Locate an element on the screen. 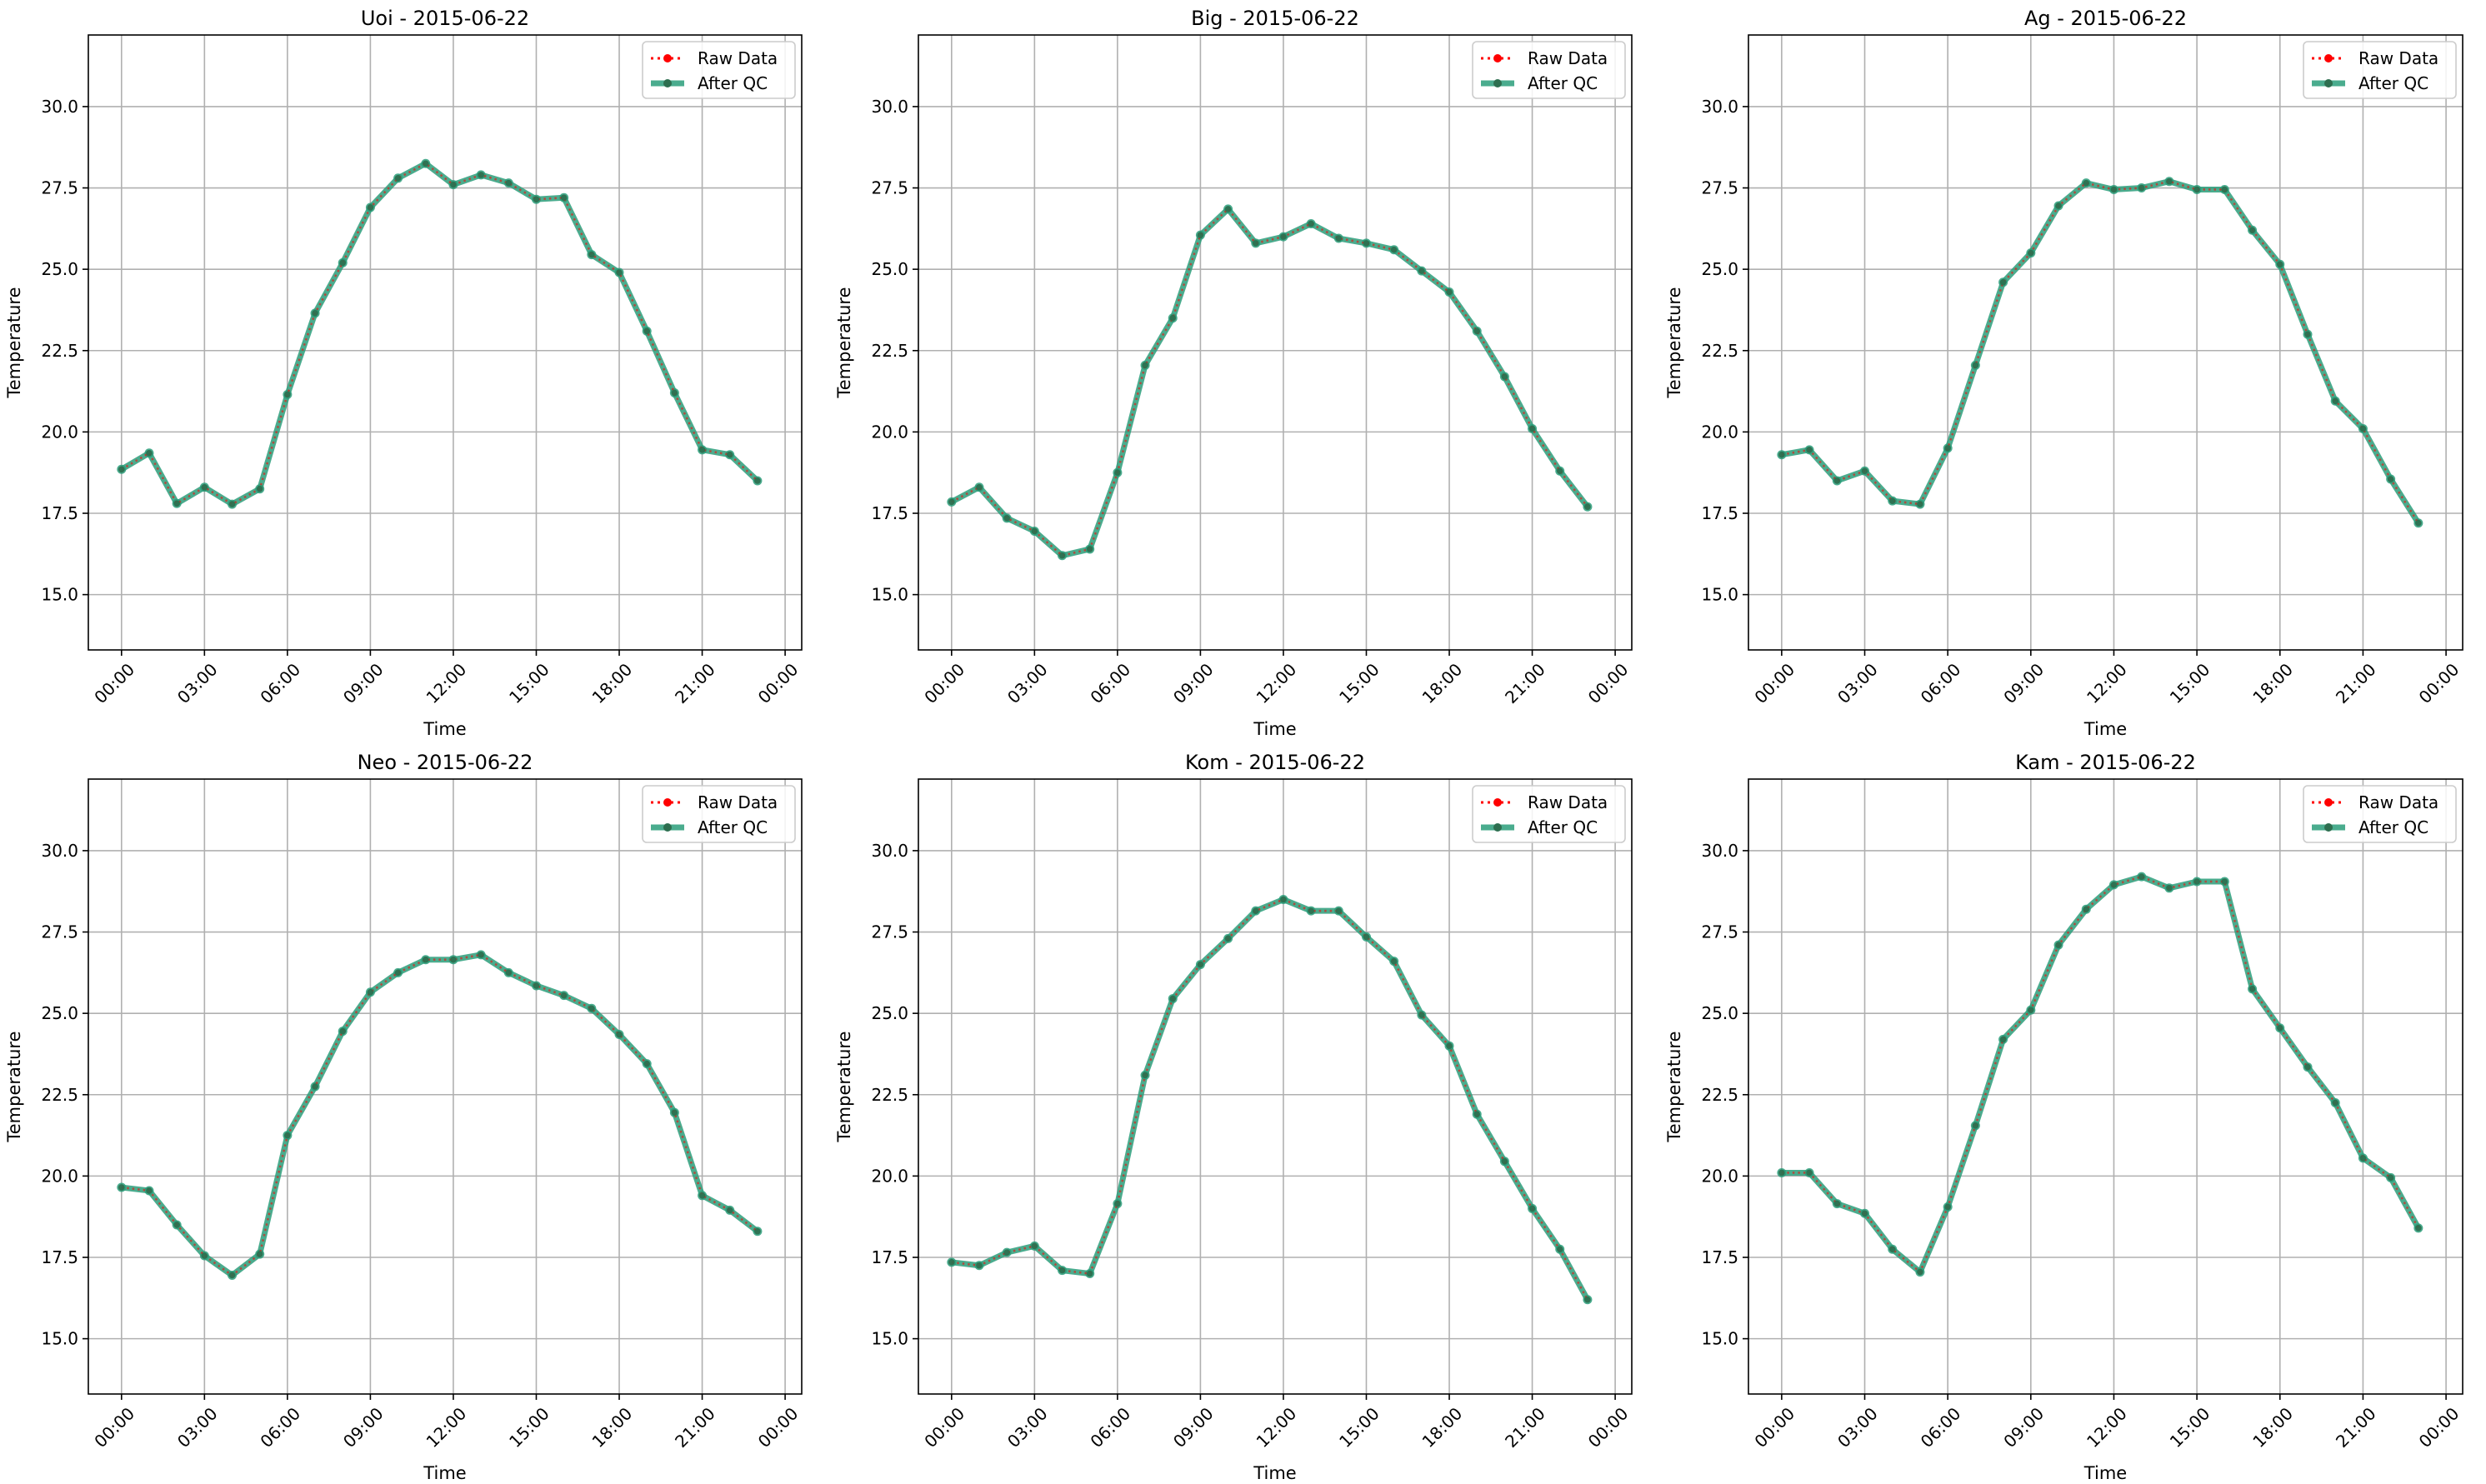 The height and width of the screenshot is (1484, 2486). subplot-title: Big - 2015-06-22 is located at coordinates (1275, 18).